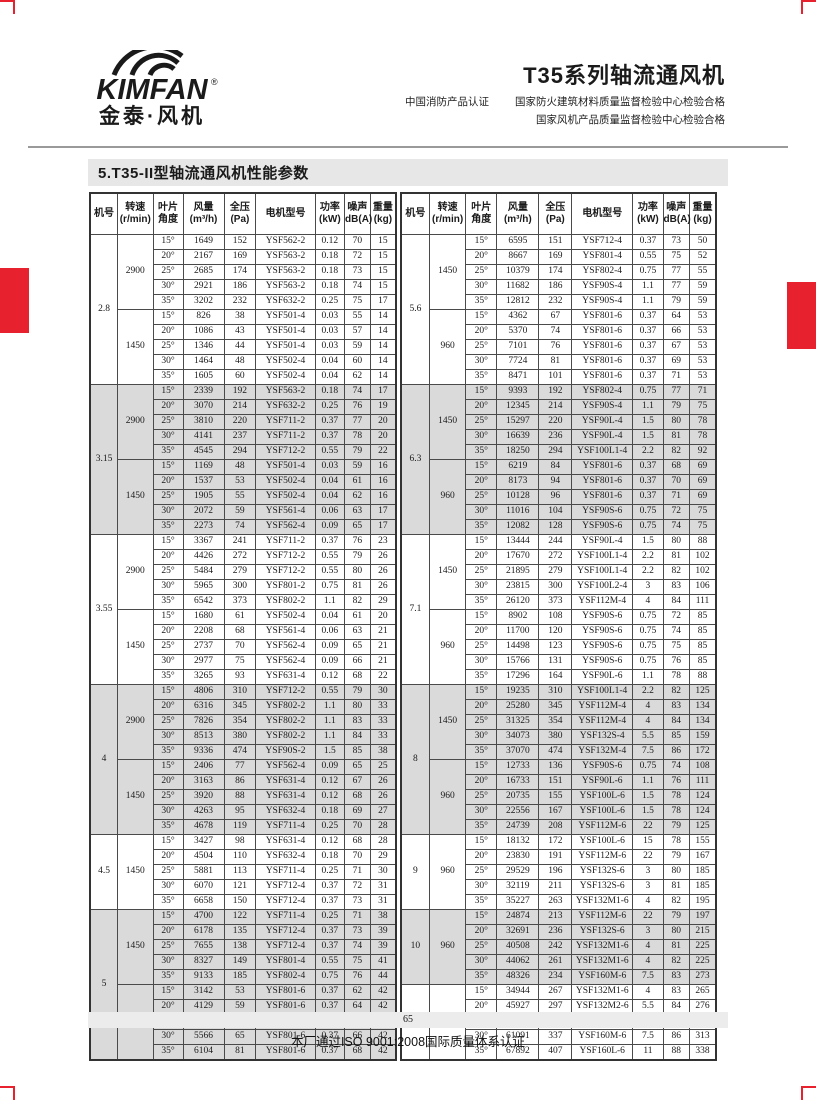  I want to click on table-row: 30° 2921 186 YSF563-2 0.18 74 15, so click(243, 287).